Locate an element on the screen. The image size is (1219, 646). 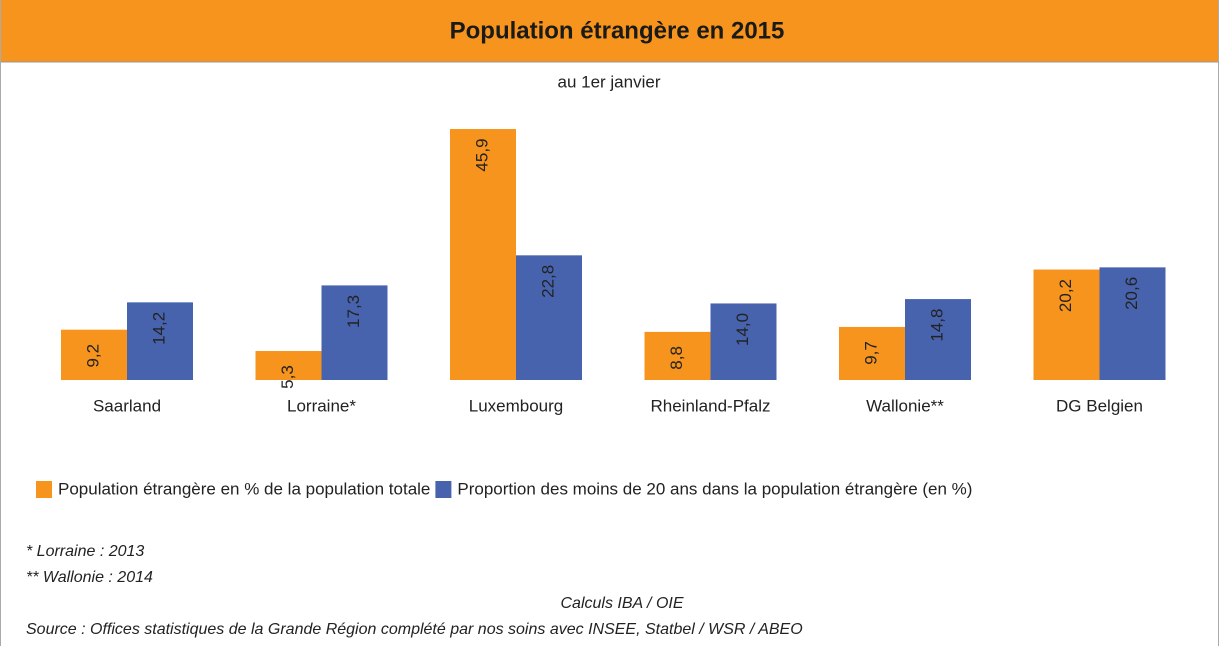
x-tick-label: Lorraine* is located at coordinates (321, 405).